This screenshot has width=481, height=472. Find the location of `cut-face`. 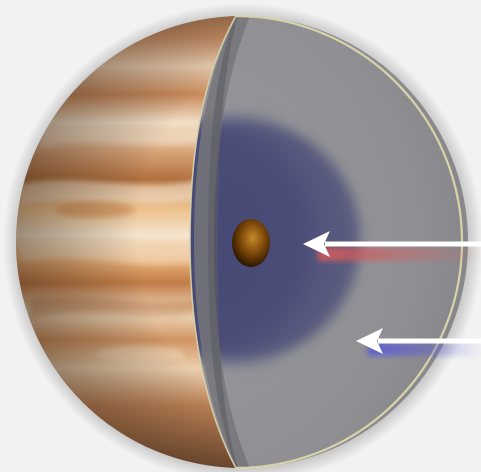

cut-face is located at coordinates (222, 242).